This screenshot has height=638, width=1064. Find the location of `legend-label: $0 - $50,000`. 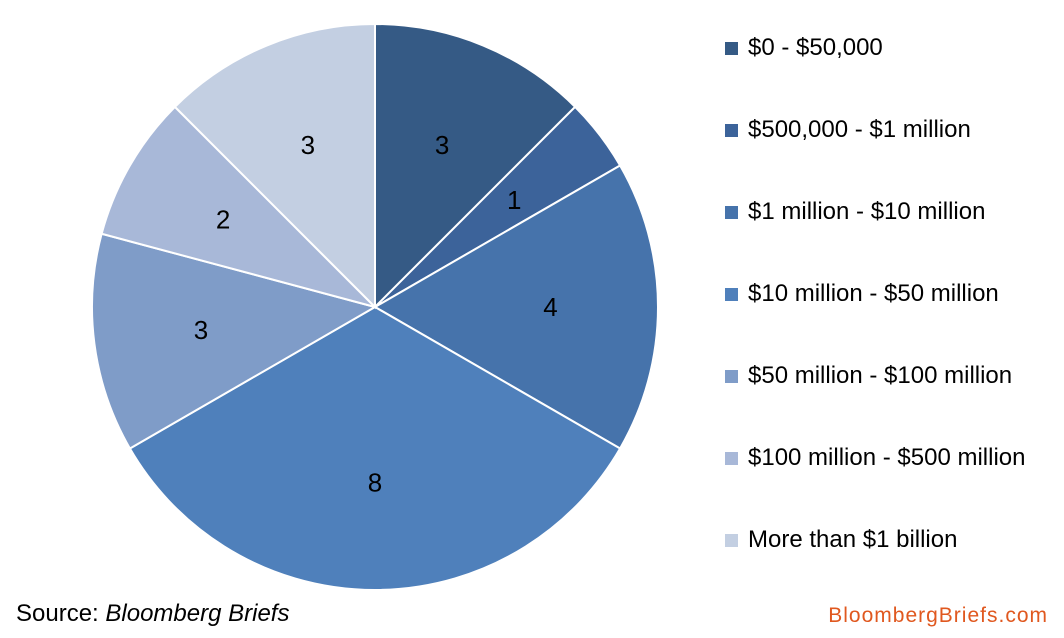

legend-label: $0 - $50,000 is located at coordinates (815, 47).